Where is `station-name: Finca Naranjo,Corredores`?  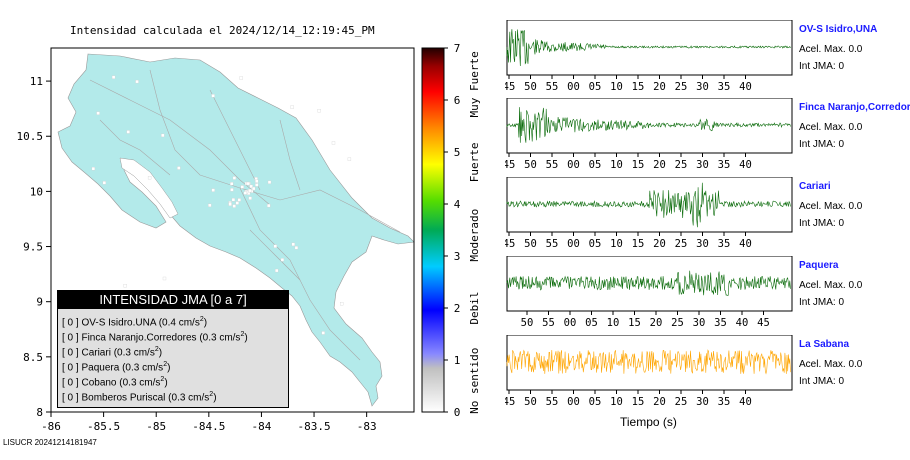 station-name: Finca Naranjo,Corredores is located at coordinates (854, 107).